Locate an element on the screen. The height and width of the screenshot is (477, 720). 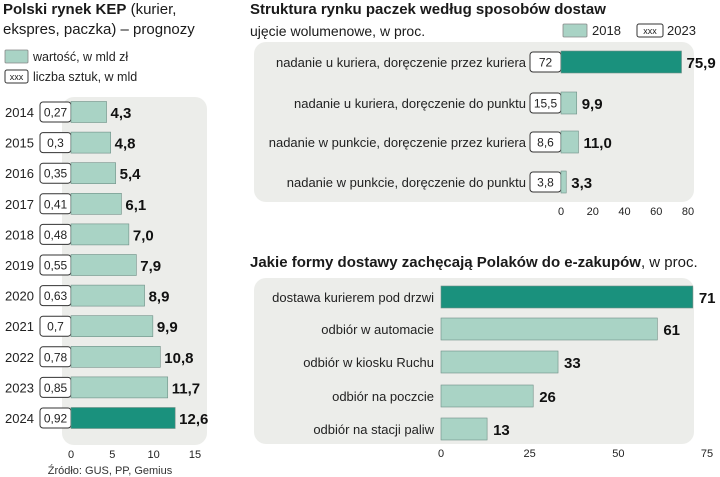
c2-x-tick: 40 is located at coordinates (624, 212).